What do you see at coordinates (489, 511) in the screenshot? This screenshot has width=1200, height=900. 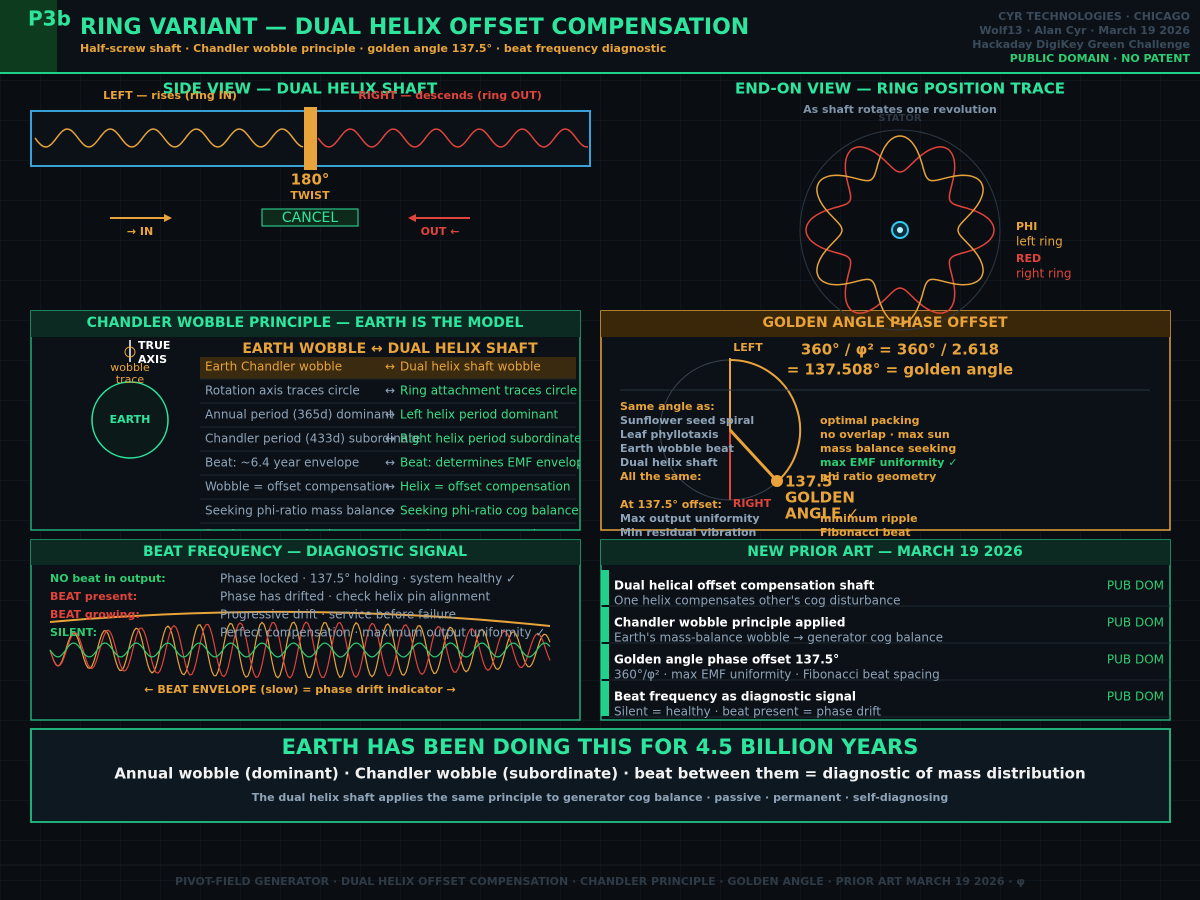 I see `shaft-cell: Seeking phi-ratio cog balance` at bounding box center [489, 511].